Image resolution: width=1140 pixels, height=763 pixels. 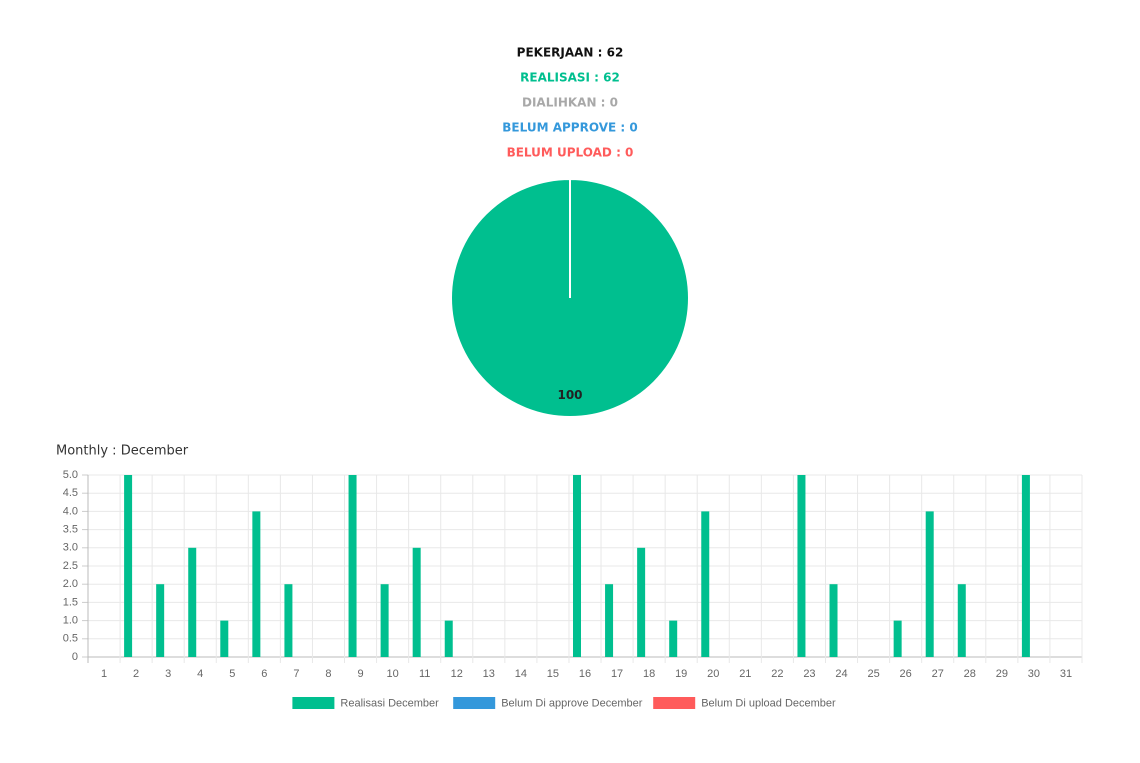 I want to click on legend-label: Belum Di approve December, so click(x=572, y=703).